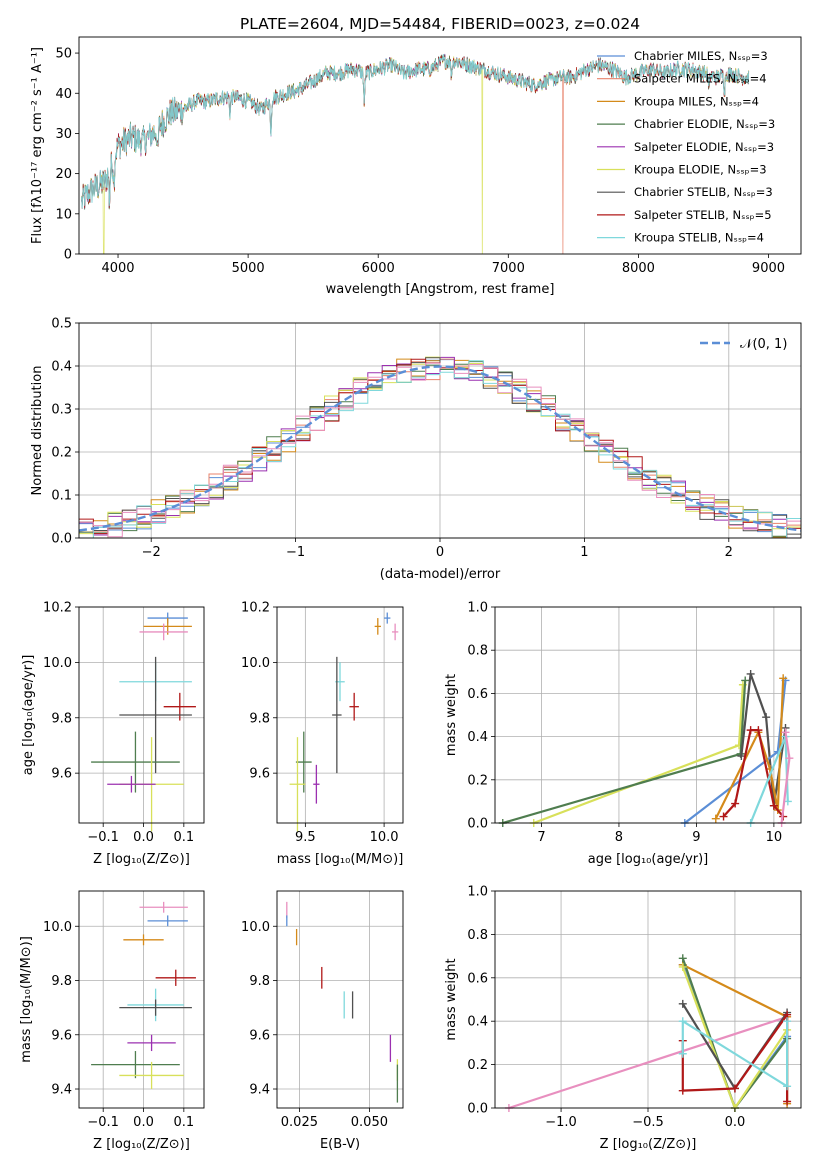  What do you see at coordinates (619, 837) in the screenshot?
I see `x-tick-label: 8` at bounding box center [619, 837].